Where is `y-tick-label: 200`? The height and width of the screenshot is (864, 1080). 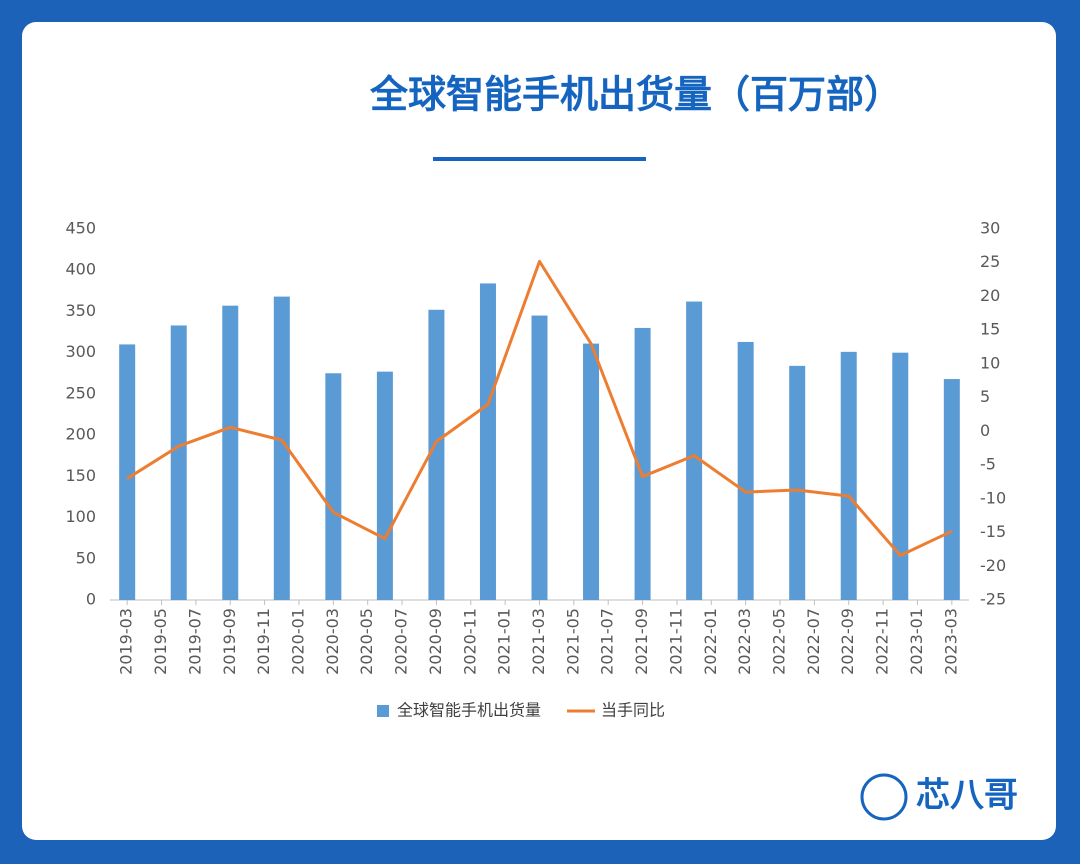 y-tick-label: 200 is located at coordinates (80, 434).